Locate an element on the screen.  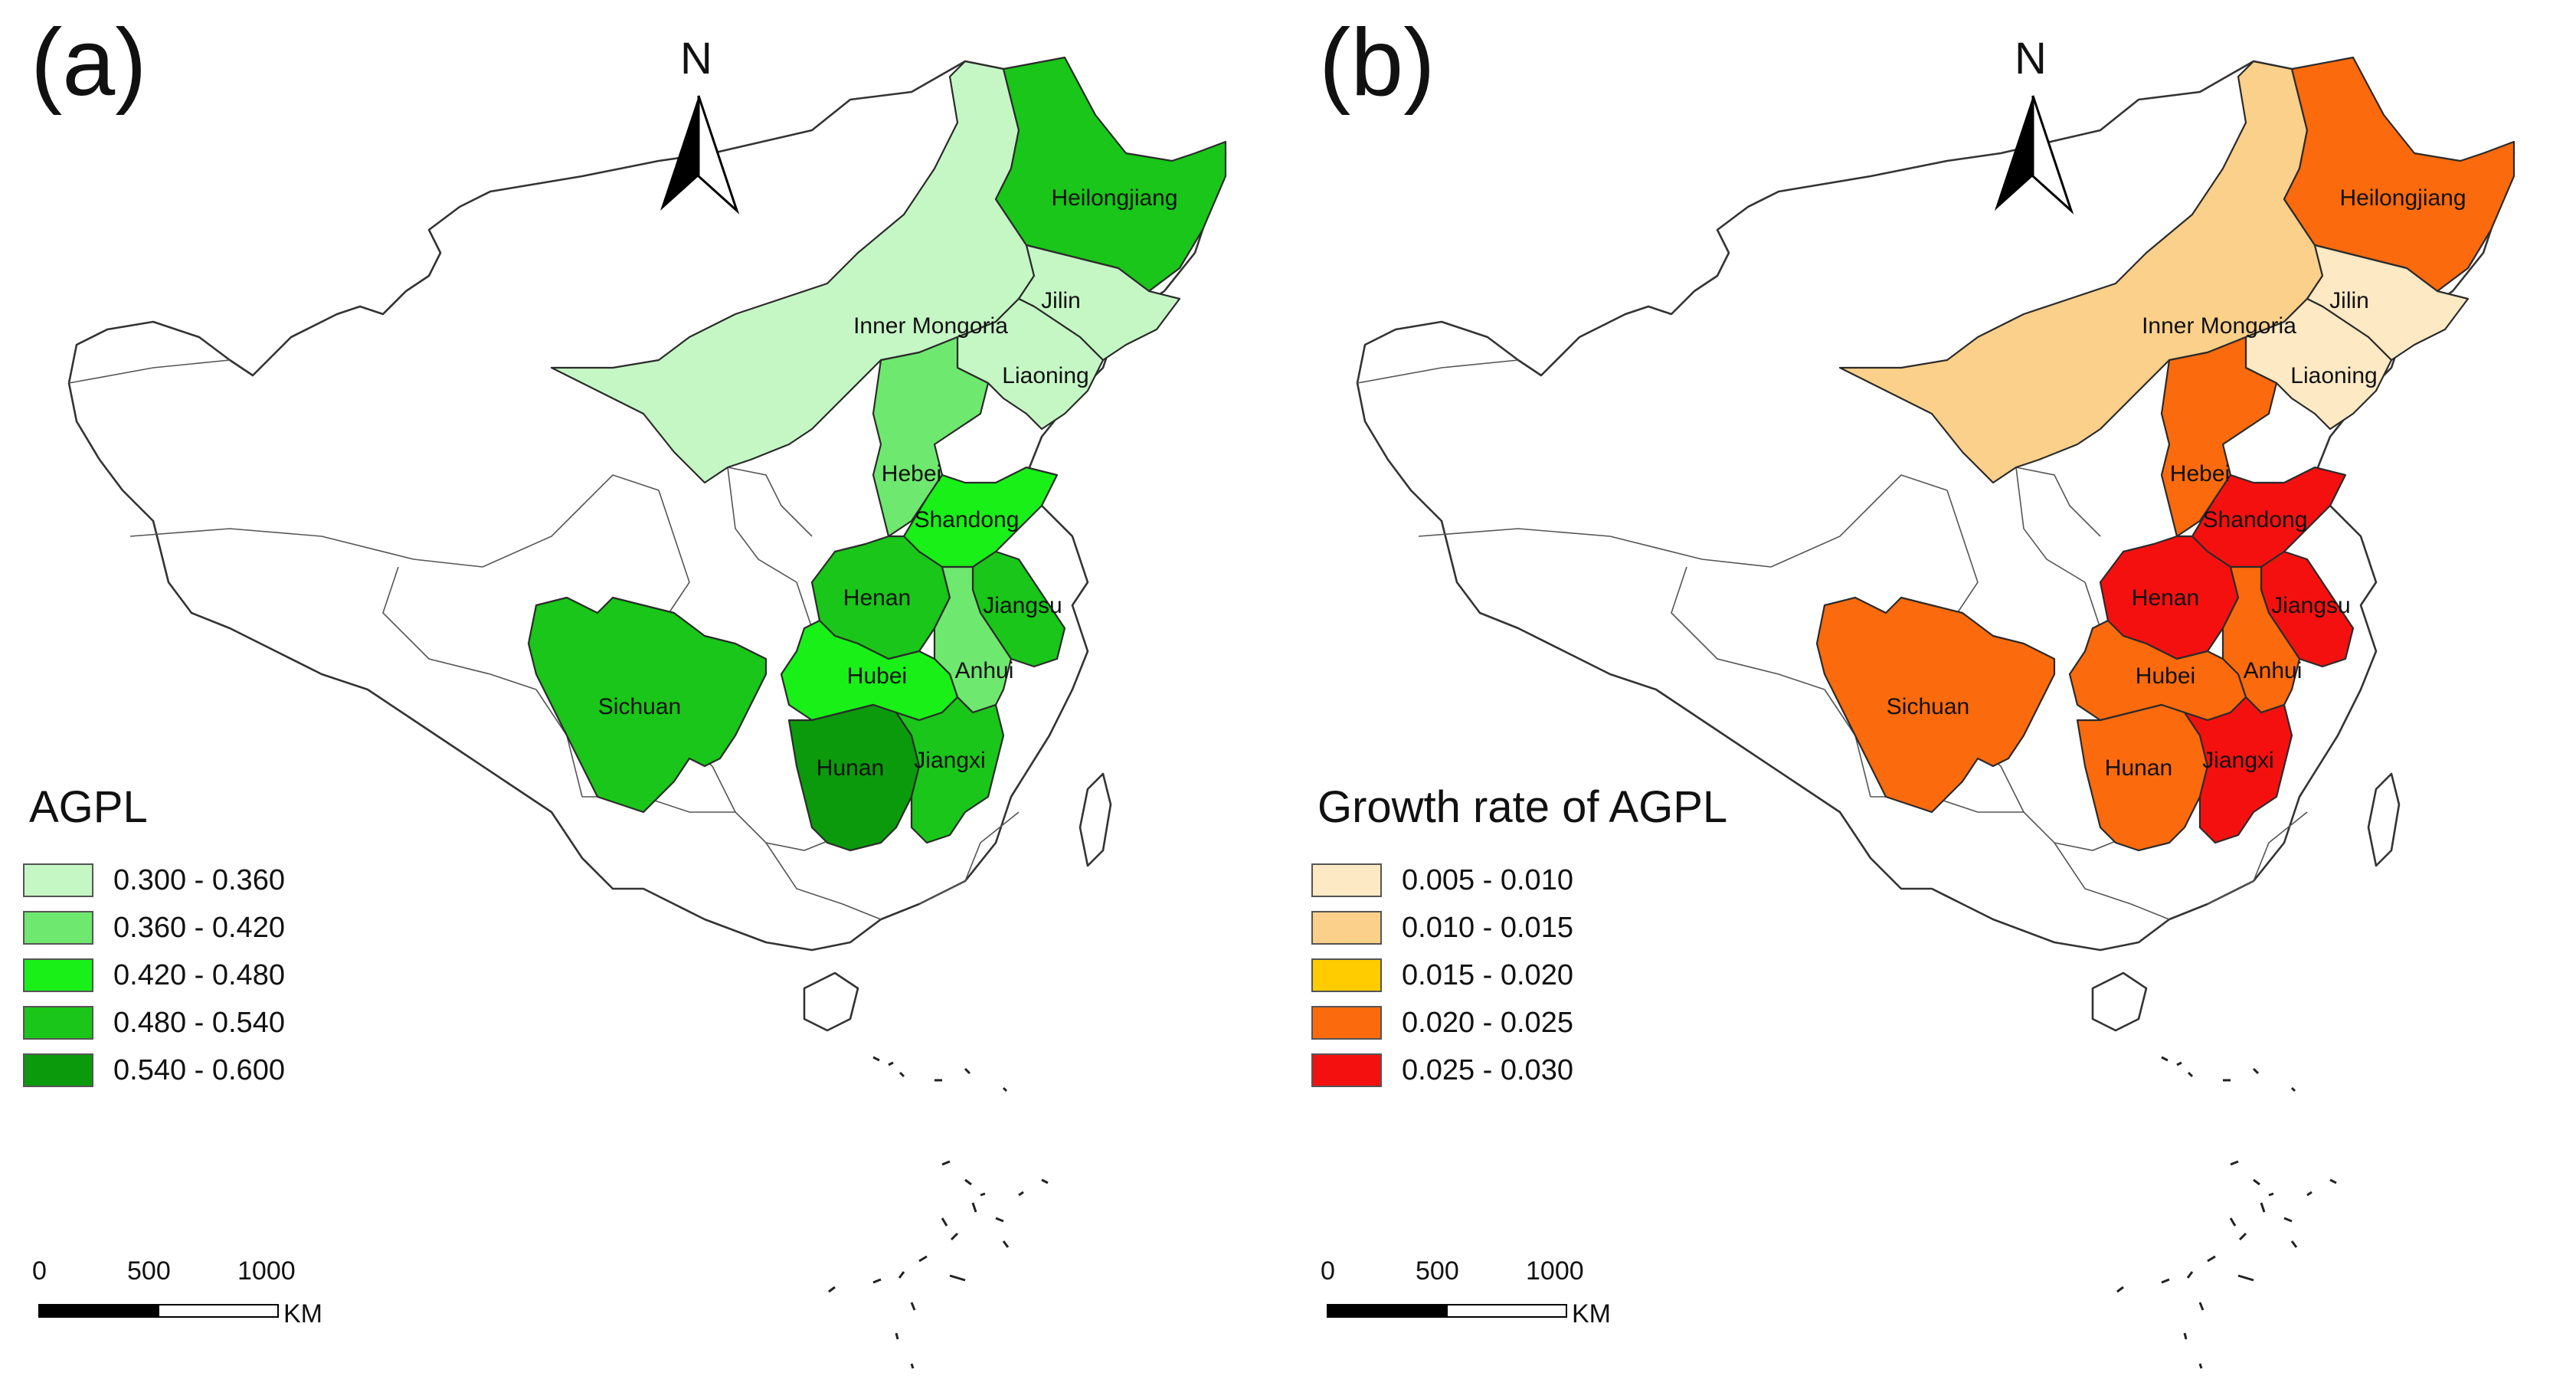
legend-item: 0.005 - 0.010 is located at coordinates (1442, 880).